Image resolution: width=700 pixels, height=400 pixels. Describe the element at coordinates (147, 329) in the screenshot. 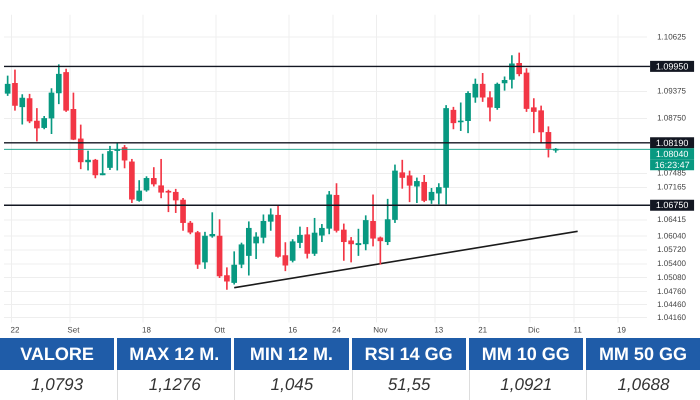

I see `x-tick-label: 18` at that location.